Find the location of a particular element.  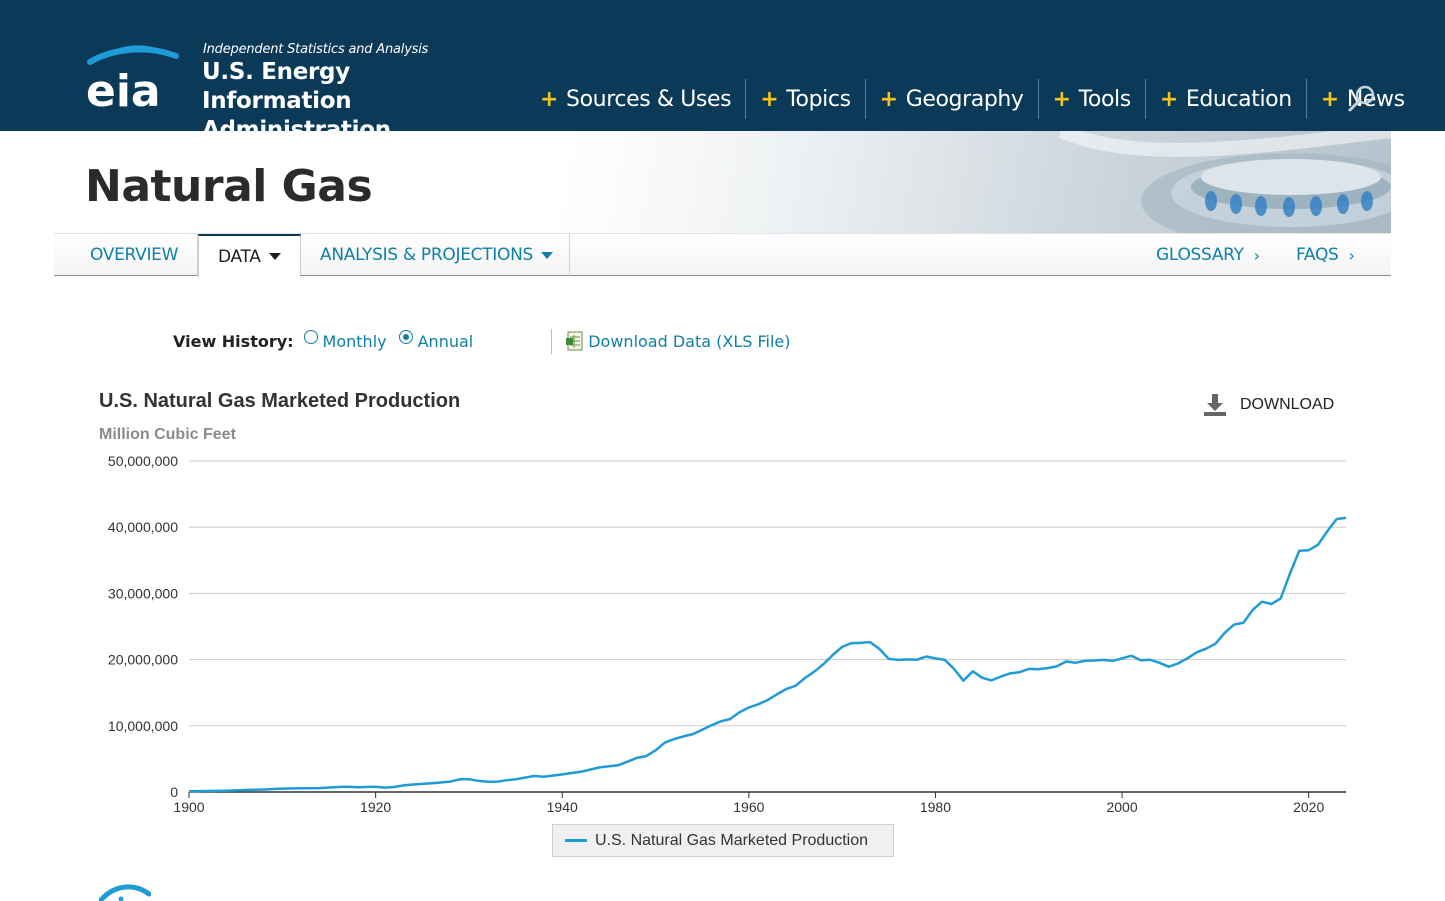

tab-overview: OVERVIEW is located at coordinates (134, 255).